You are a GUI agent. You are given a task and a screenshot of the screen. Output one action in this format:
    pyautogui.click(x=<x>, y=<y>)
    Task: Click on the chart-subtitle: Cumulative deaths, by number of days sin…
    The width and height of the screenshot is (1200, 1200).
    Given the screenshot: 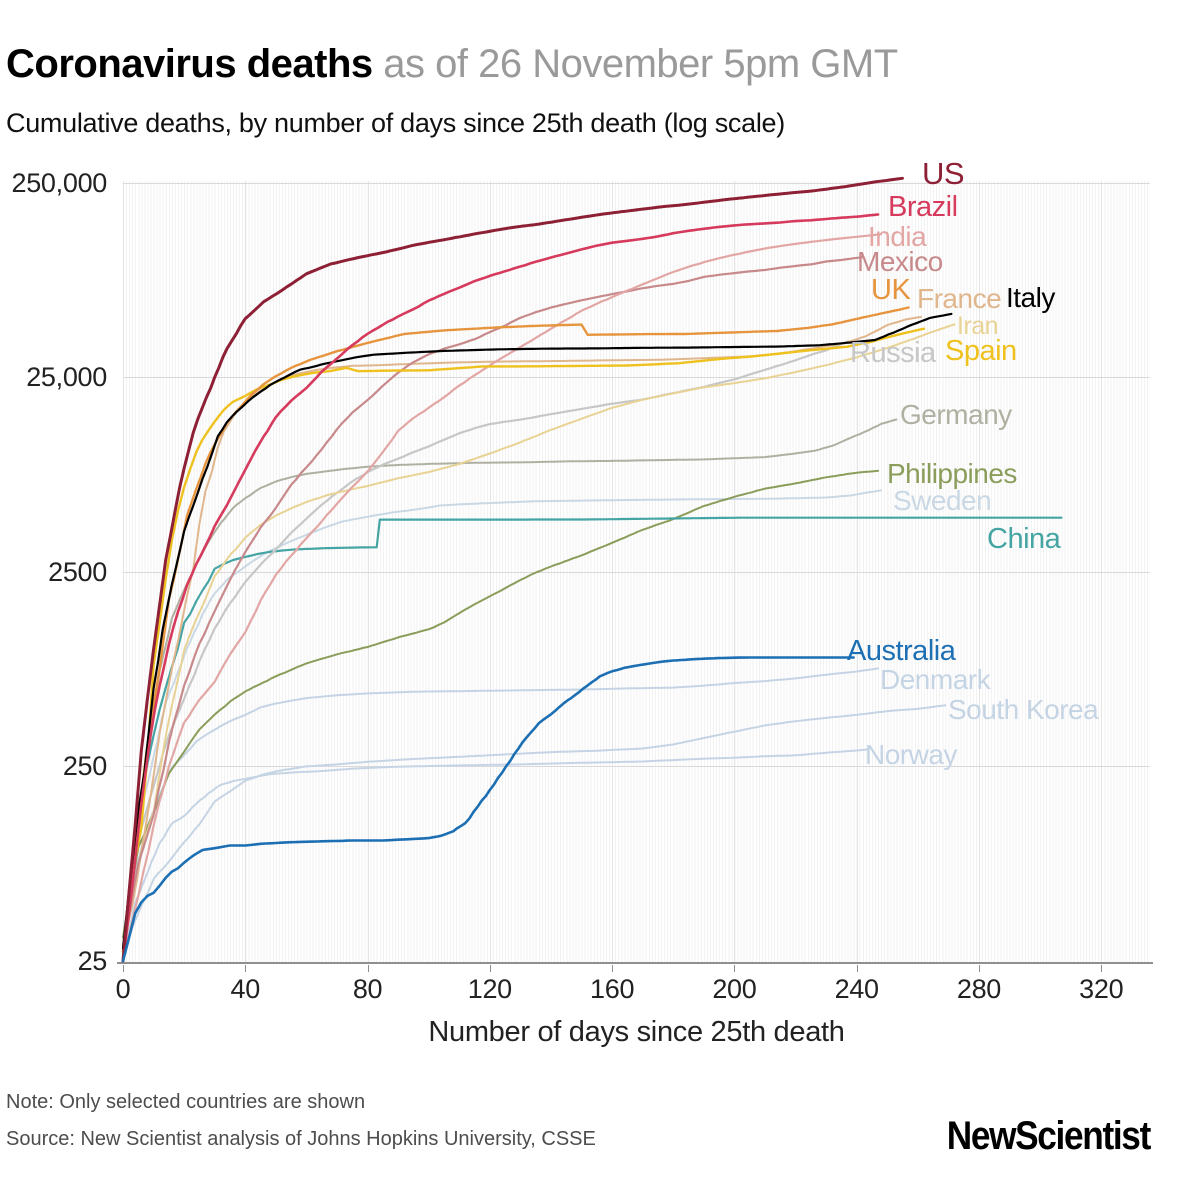 What is the action you would take?
    pyautogui.click(x=395, y=123)
    